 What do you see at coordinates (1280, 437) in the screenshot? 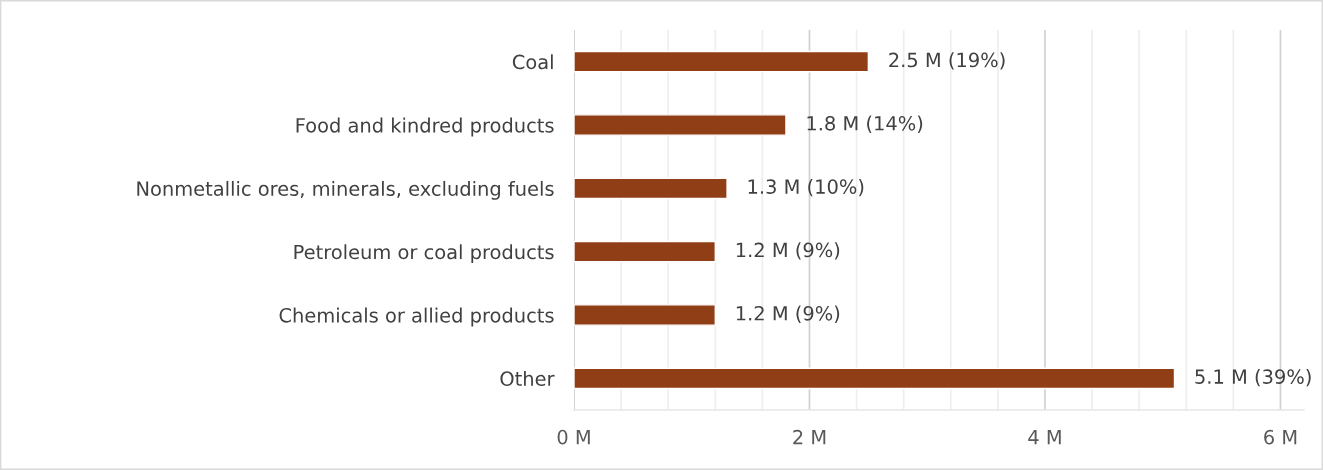
I see `x-tick-label: 6 M` at bounding box center [1280, 437].